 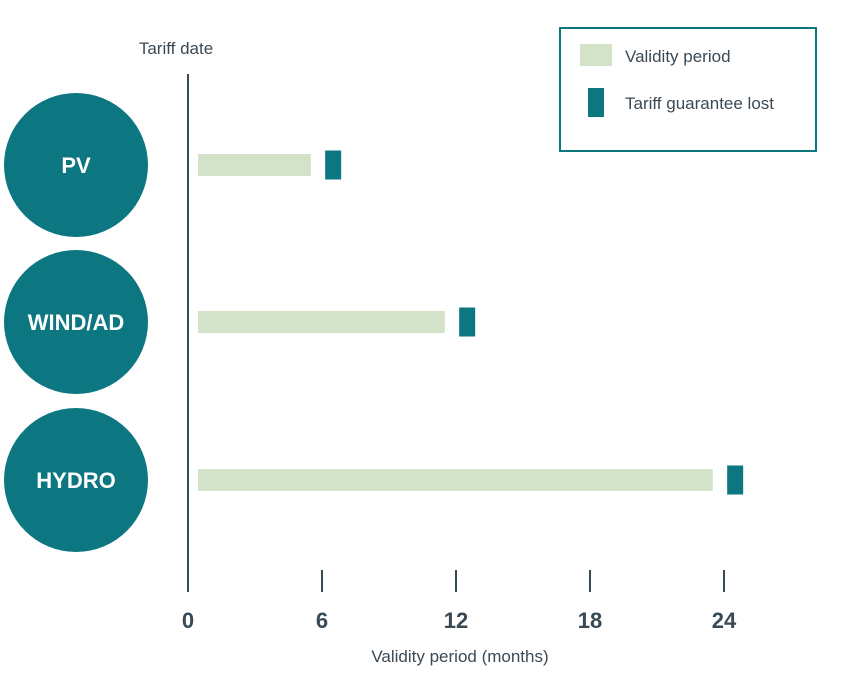 What do you see at coordinates (699, 103) in the screenshot?
I see `legend-label-tariff-guarantee-lost: Tariff guarantee lost` at bounding box center [699, 103].